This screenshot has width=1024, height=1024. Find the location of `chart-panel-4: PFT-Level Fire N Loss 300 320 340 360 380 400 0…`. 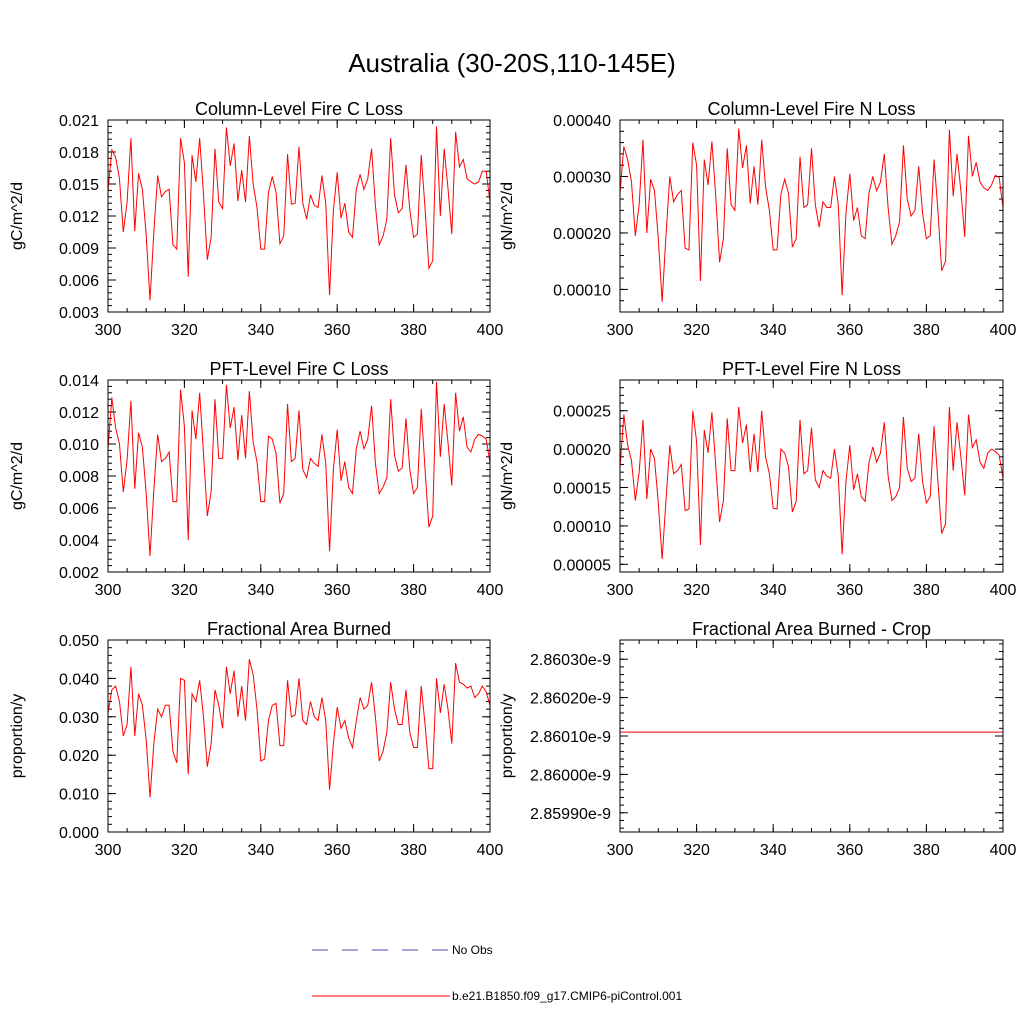

chart-panel-4: PFT-Level Fire N Loss 300 320 340 360 380 400 0… is located at coordinates (757, 479).